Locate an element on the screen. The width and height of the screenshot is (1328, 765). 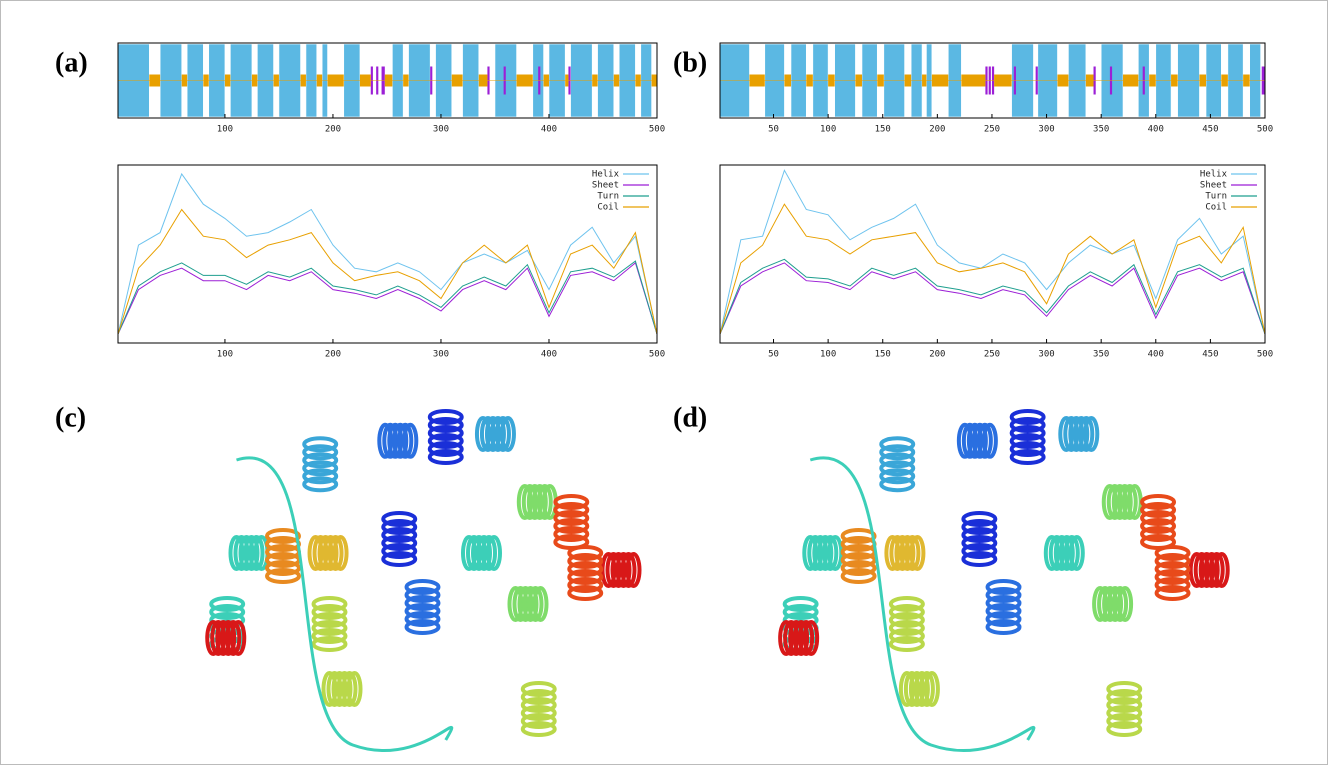
panel-label: (a) is located at coordinates (71, 62).